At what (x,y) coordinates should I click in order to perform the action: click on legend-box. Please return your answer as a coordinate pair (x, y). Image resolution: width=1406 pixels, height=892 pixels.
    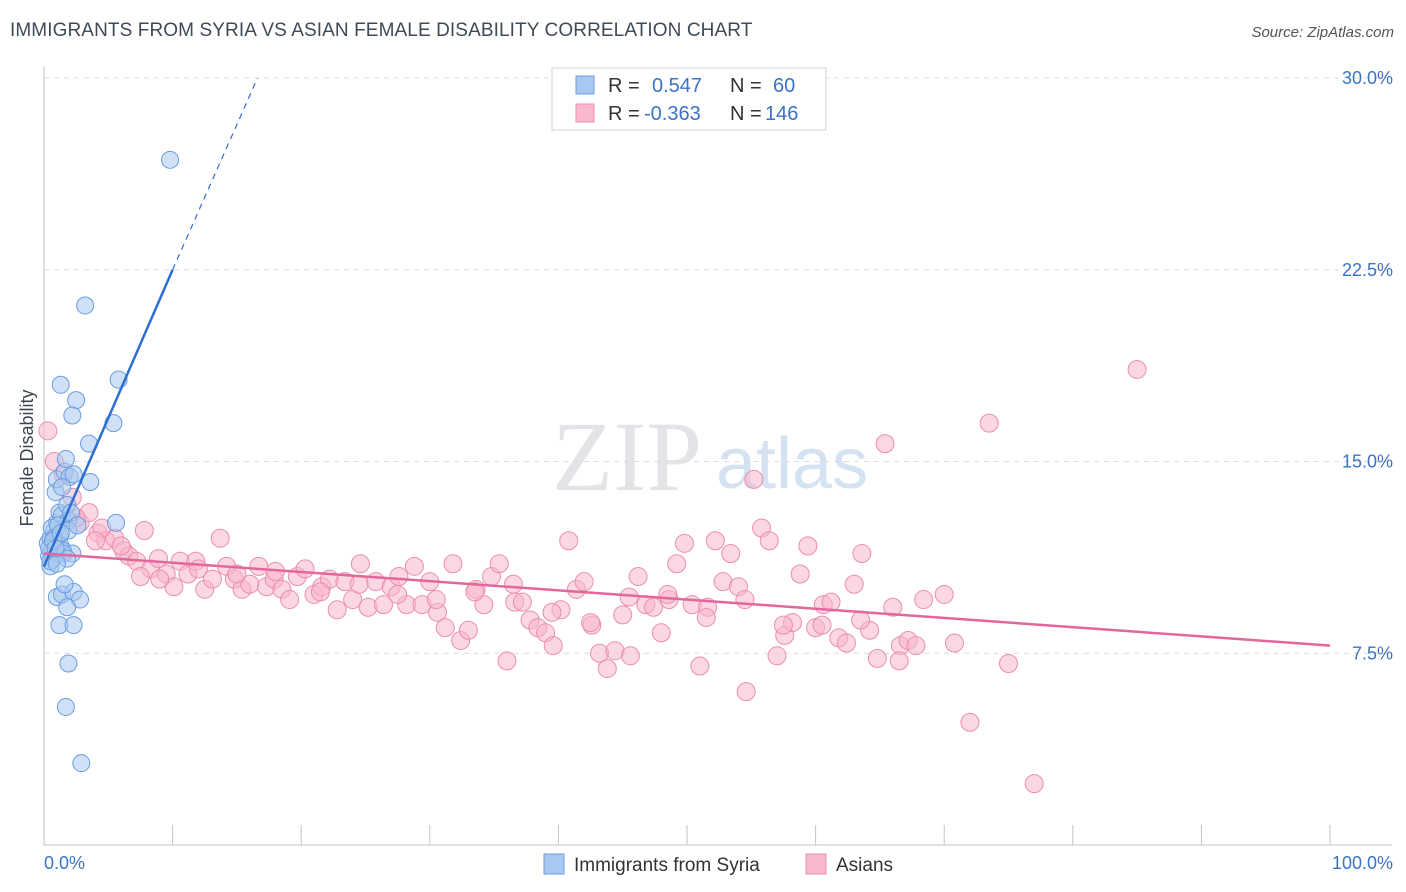
    Looking at the image, I should click on (689, 99).